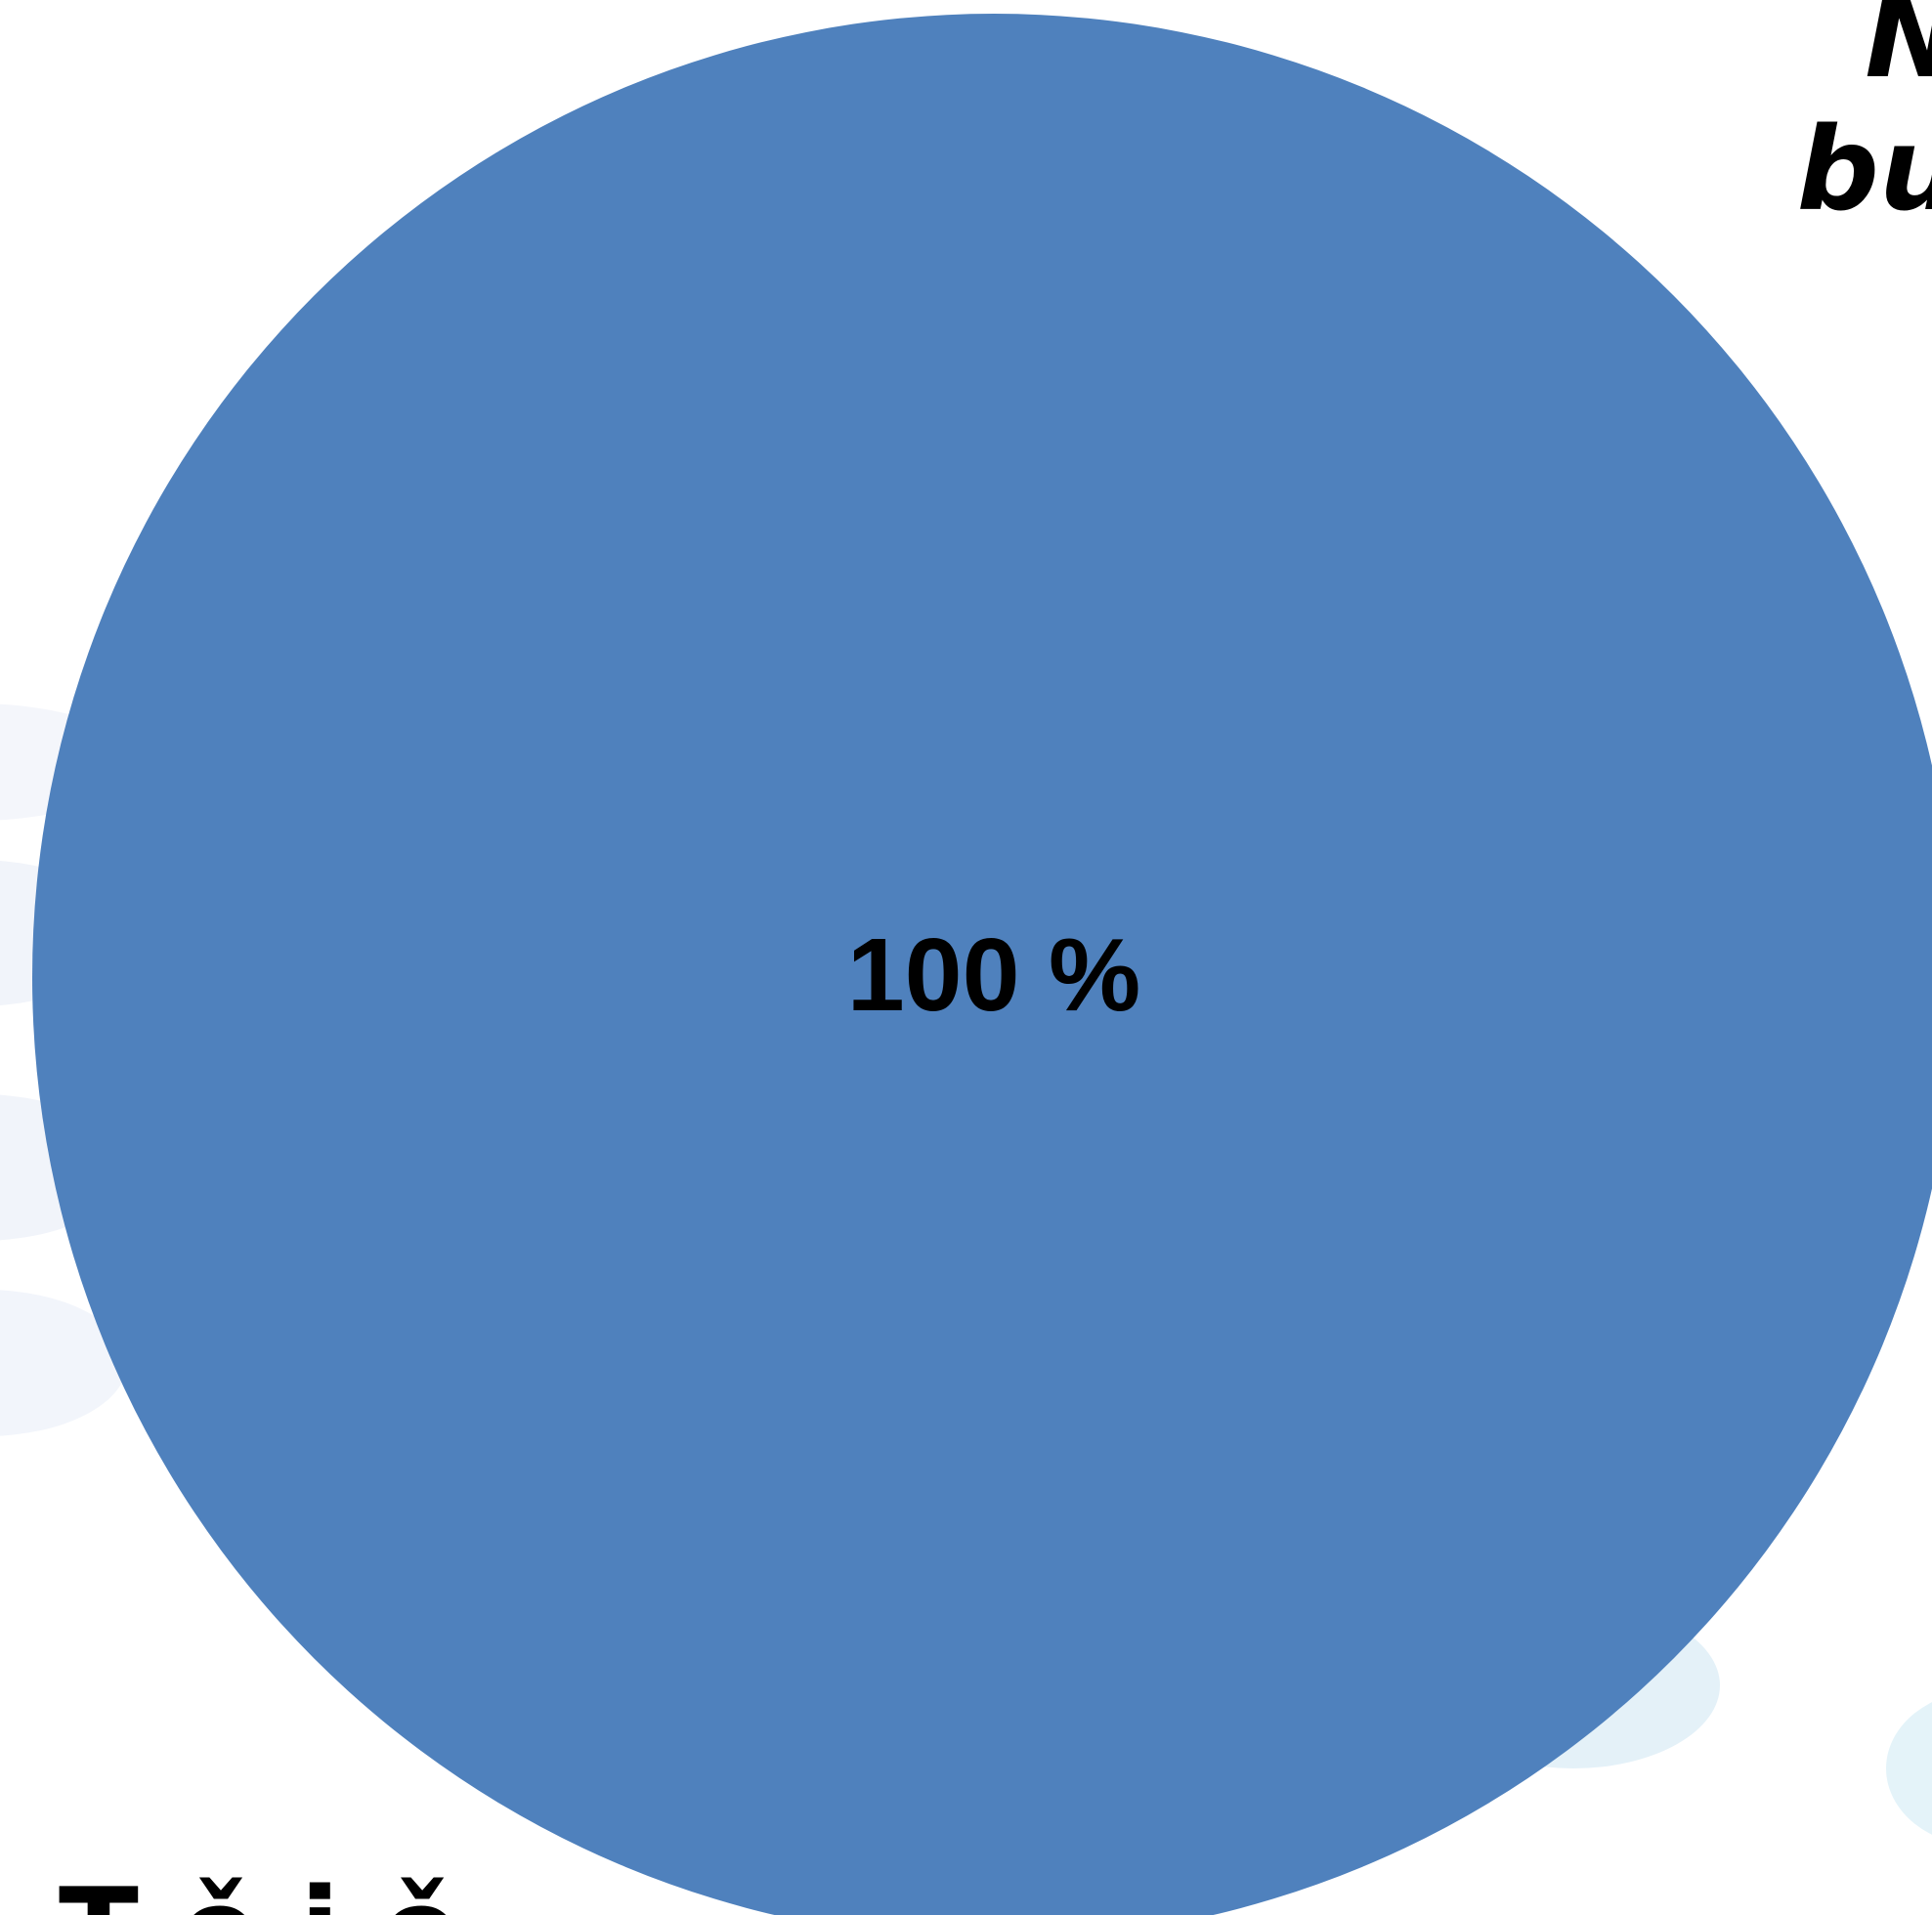 Image resolution: width=1932 pixels, height=1915 pixels. Describe the element at coordinates (259, 1894) in the screenshot. I see `bottom-caption: T ě i ě` at that location.